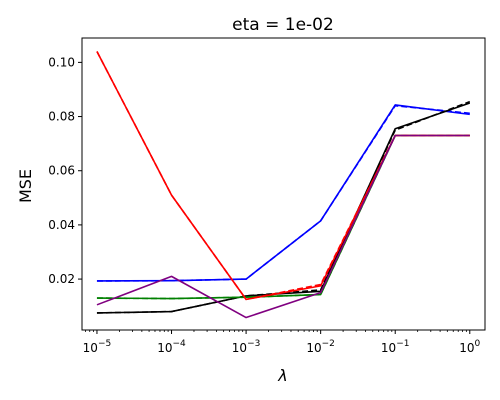 This screenshot has height=400, width=500. What do you see at coordinates (320, 347) in the screenshot?
I see `x-tick-label-4: 10⁻²` at bounding box center [320, 347].